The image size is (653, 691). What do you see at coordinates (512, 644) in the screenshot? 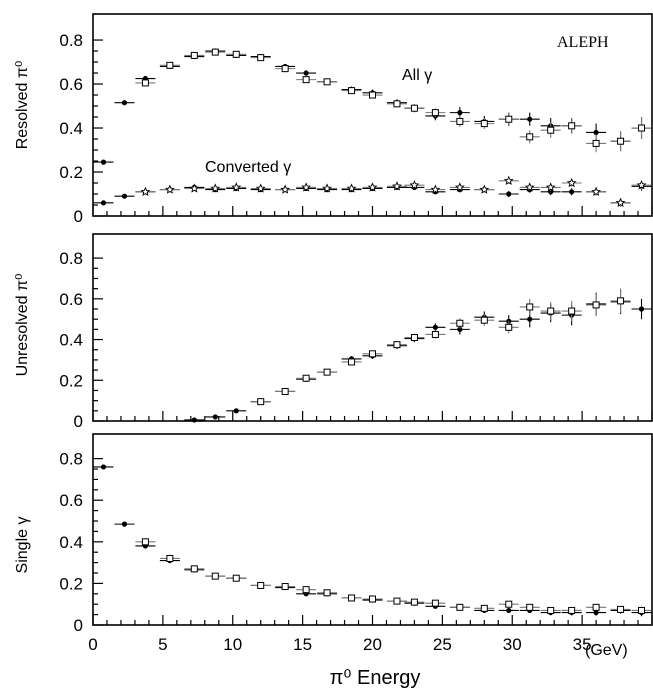
I see `x-tick-label: 30` at bounding box center [512, 644].